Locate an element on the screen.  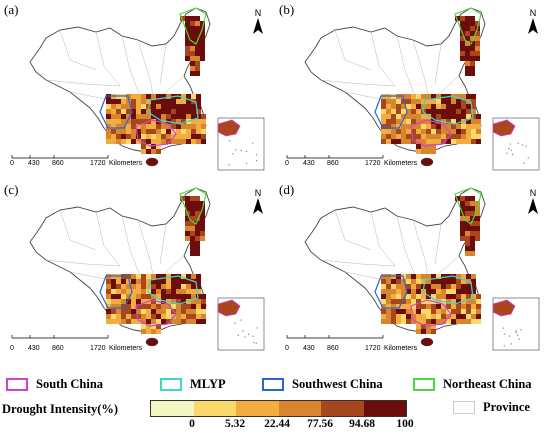
scale-tick: 0 is located at coordinates (12, 348).